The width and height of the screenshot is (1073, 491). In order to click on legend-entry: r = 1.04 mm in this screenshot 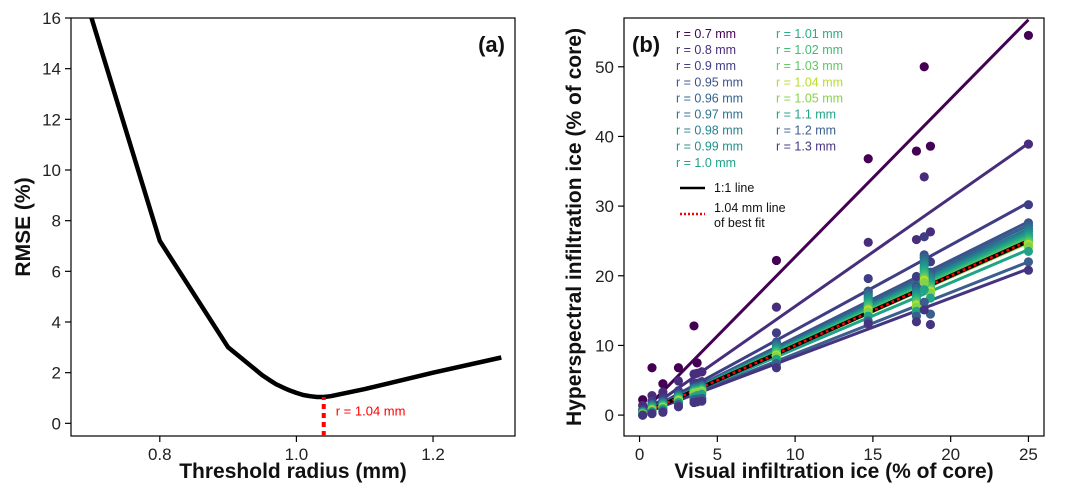, I will do `click(809, 82)`.